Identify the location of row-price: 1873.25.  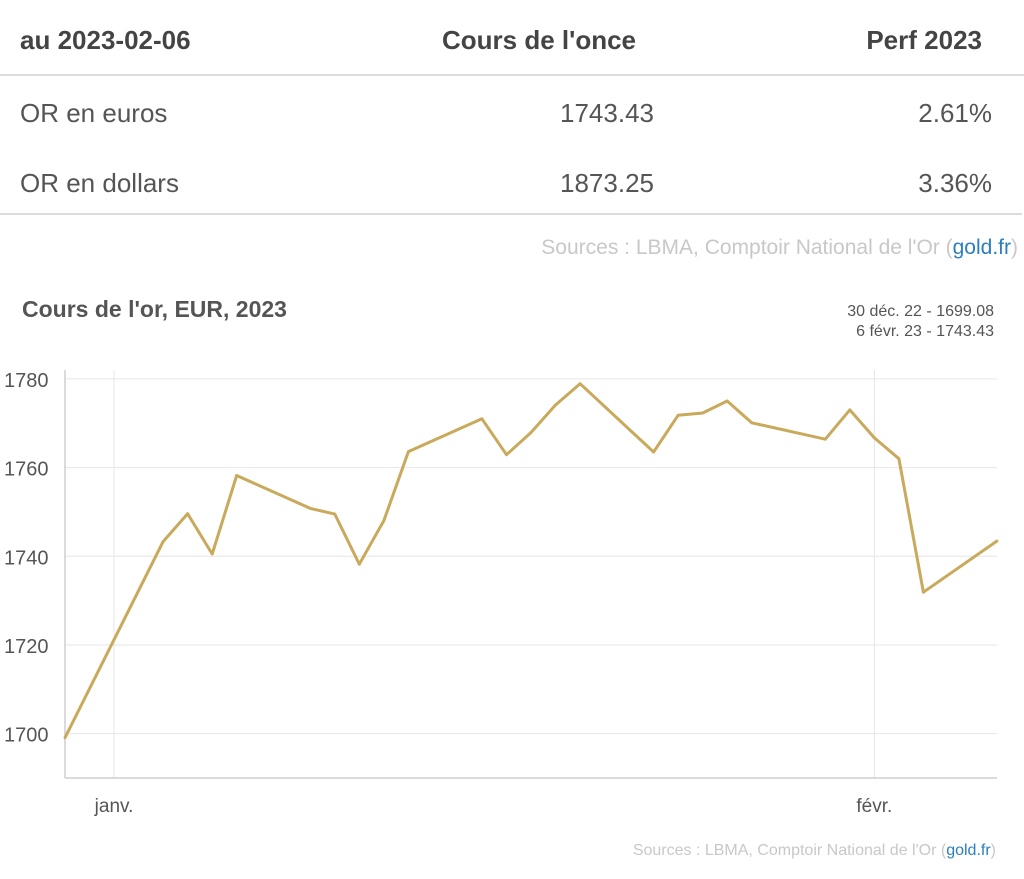
(607, 183).